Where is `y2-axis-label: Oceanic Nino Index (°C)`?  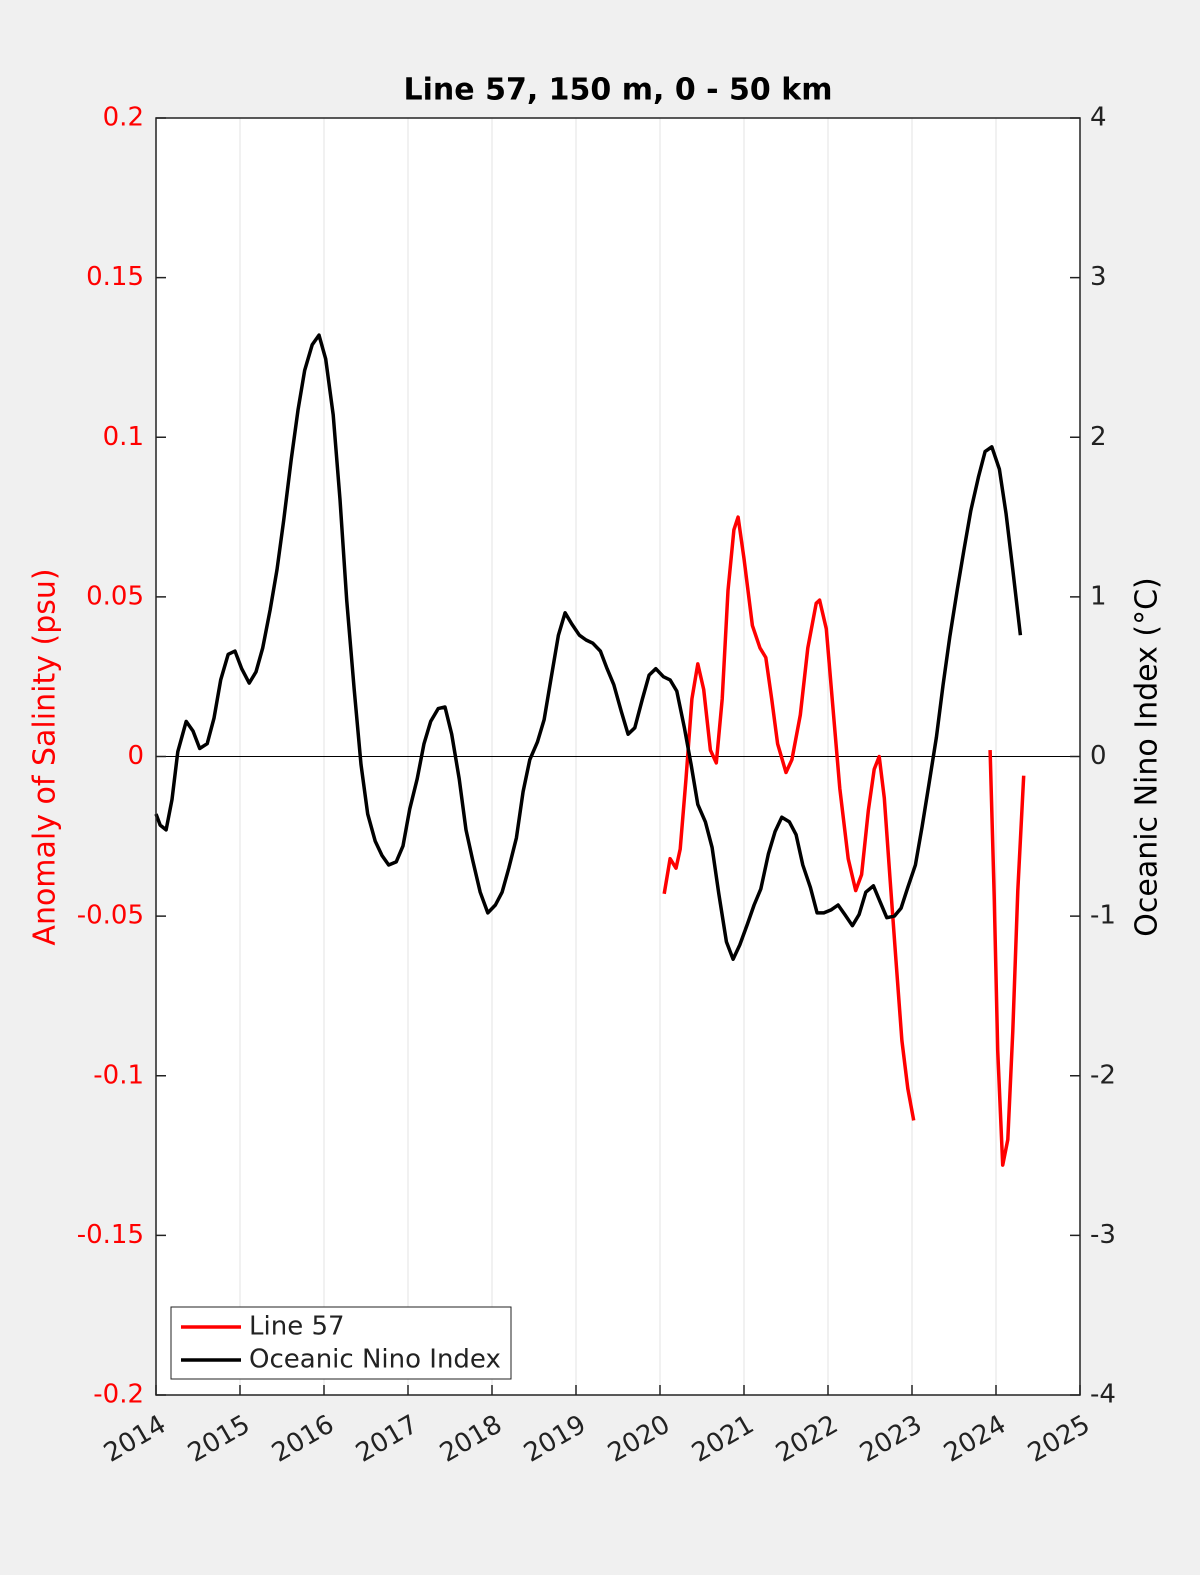
y2-axis-label: Oceanic Nino Index (°C) is located at coordinates (1147, 757).